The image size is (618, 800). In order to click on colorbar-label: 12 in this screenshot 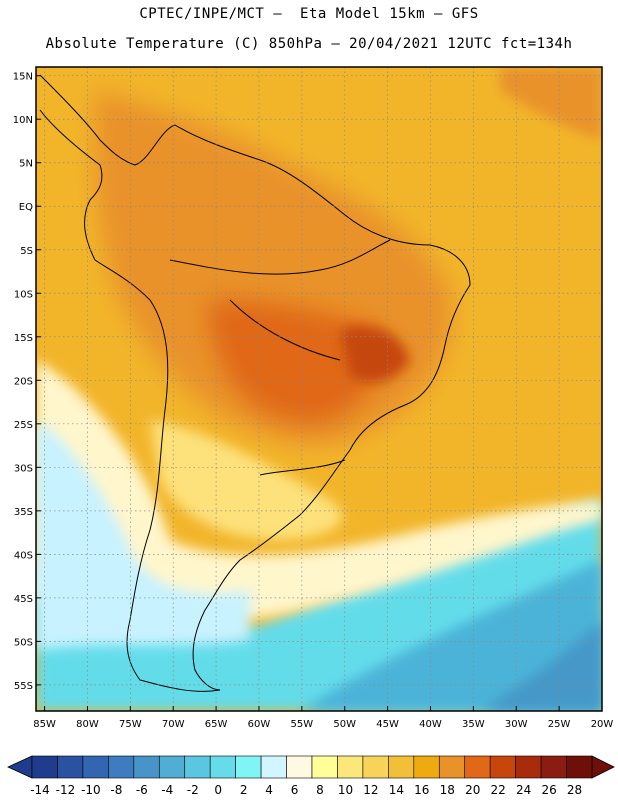, I will do `click(370, 790)`.